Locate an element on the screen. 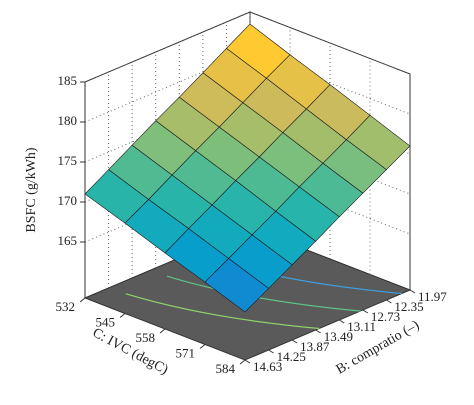 The height and width of the screenshot is (405, 474). y-tick-label: 14.63 is located at coordinates (267, 366).